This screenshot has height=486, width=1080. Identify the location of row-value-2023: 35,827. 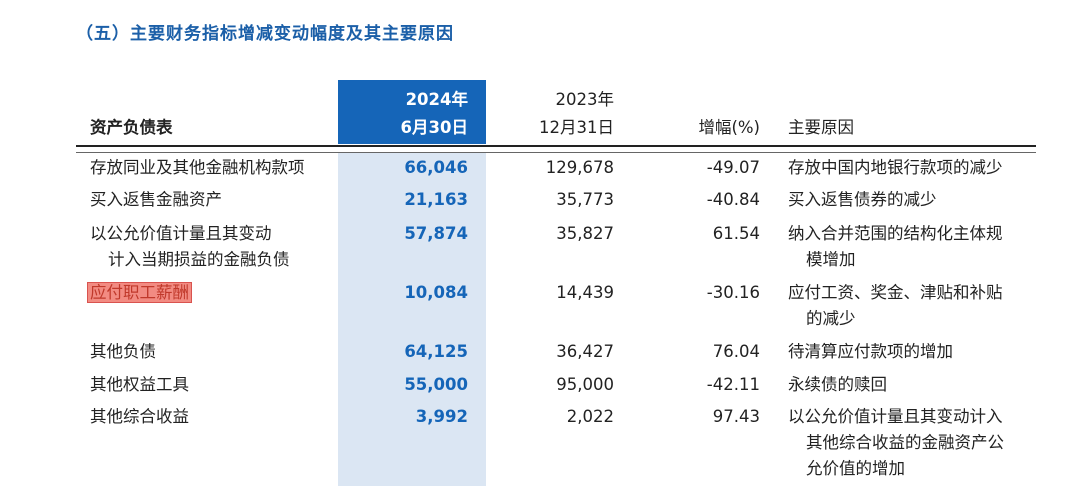
(585, 233).